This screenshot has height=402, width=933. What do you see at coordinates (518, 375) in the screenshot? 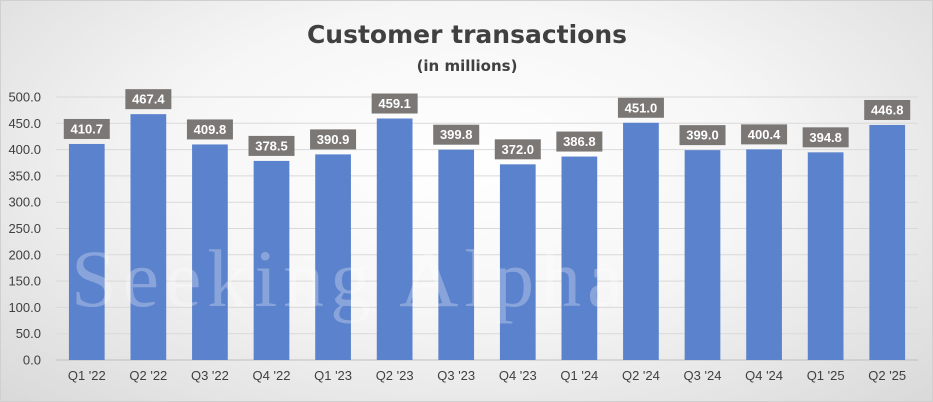
I see `x-tick-label: Q4 '23` at bounding box center [518, 375].